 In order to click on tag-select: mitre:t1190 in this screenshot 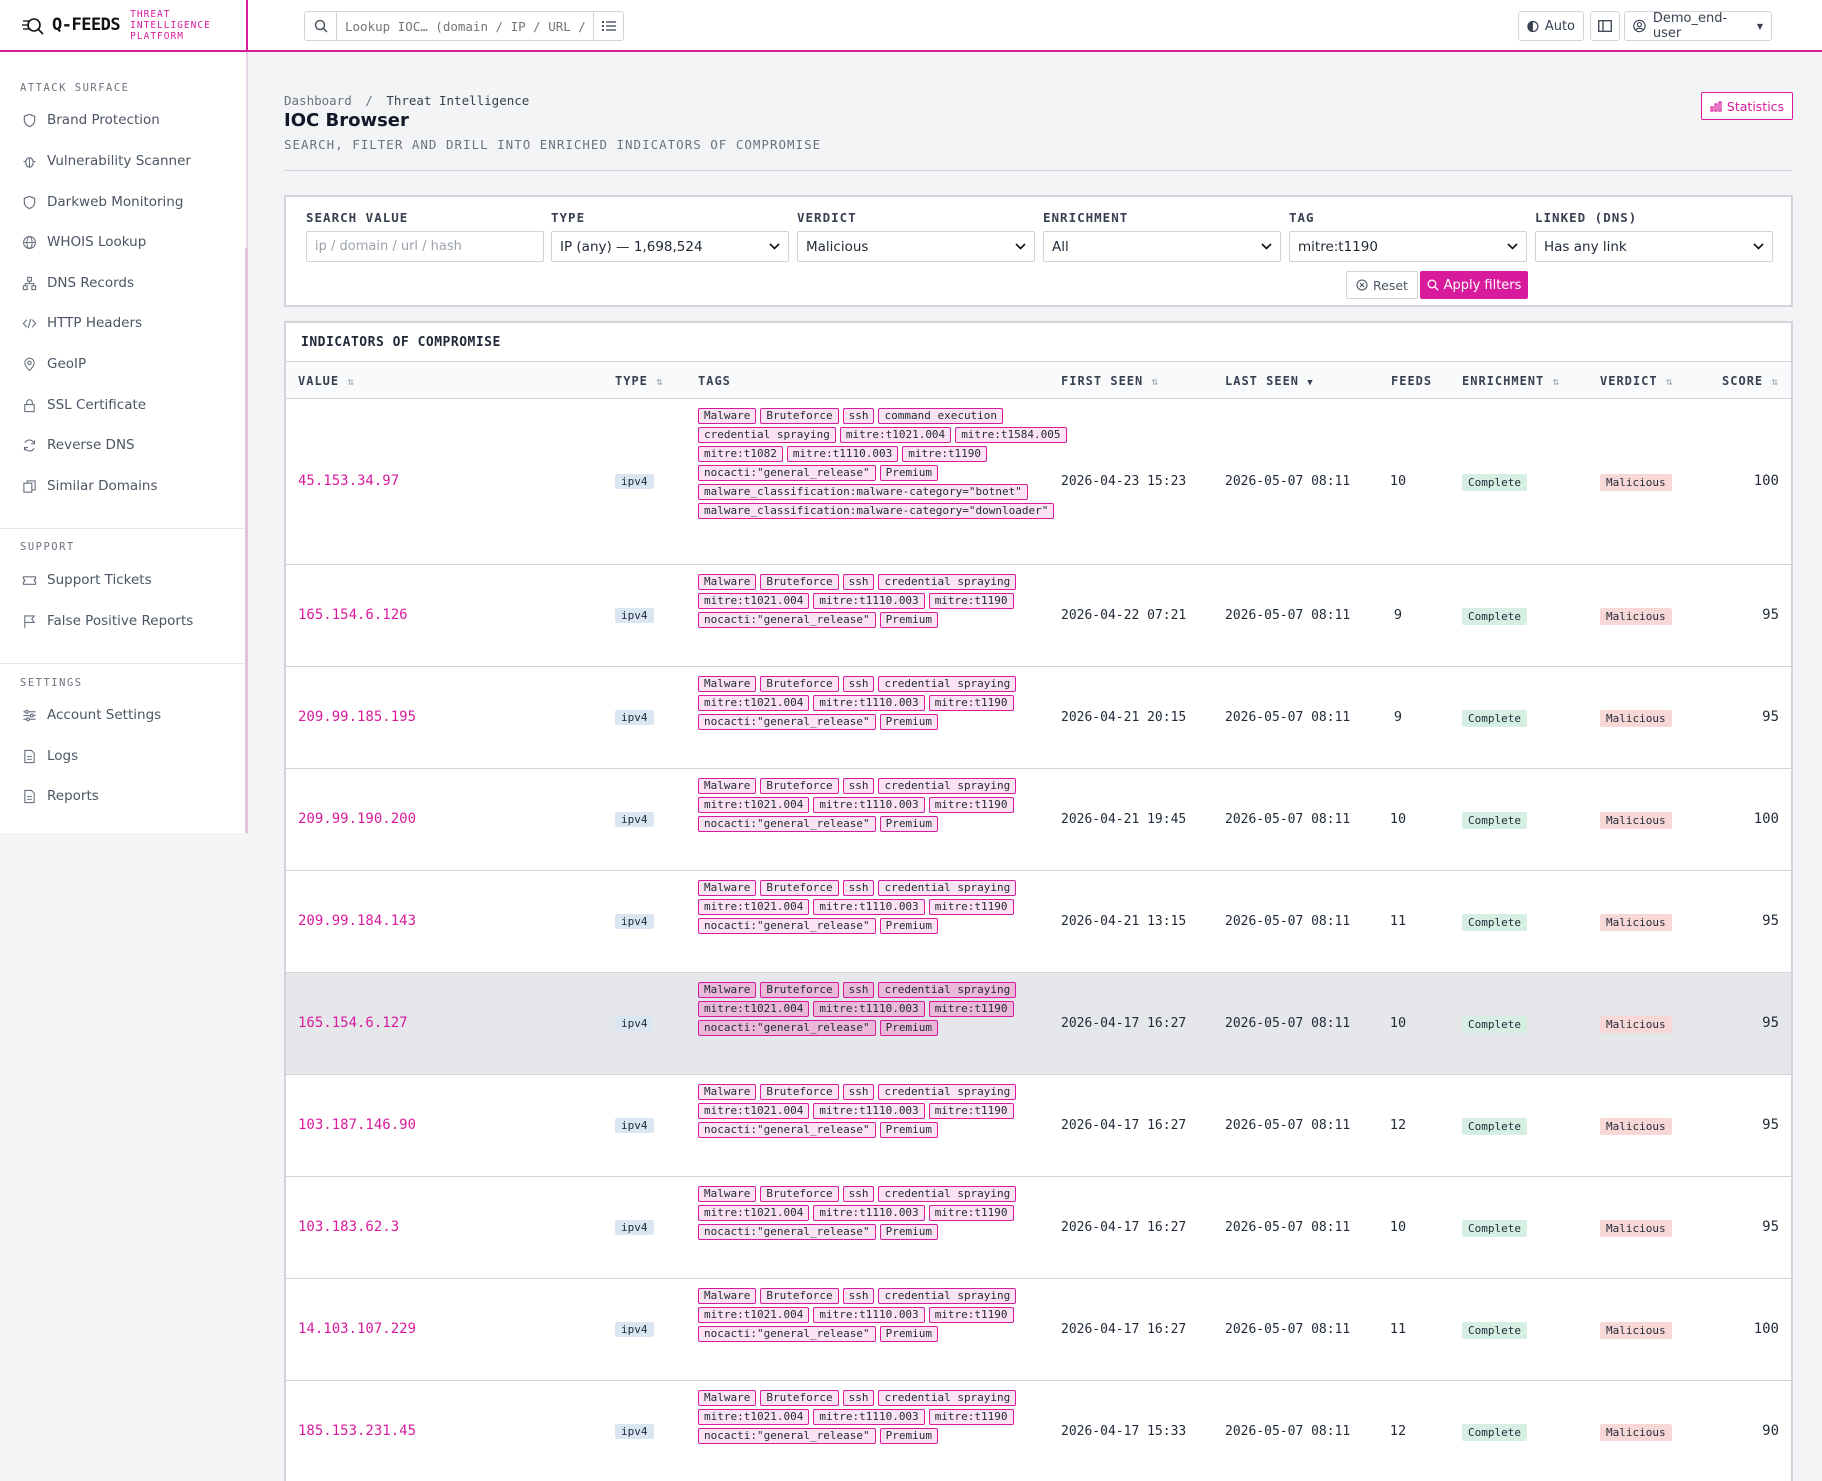, I will do `click(1408, 246)`.